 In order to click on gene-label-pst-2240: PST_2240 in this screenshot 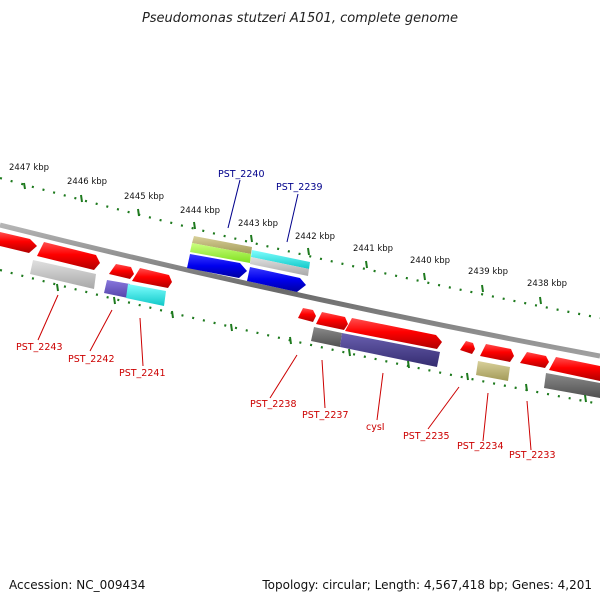, I will do `click(241, 174)`.